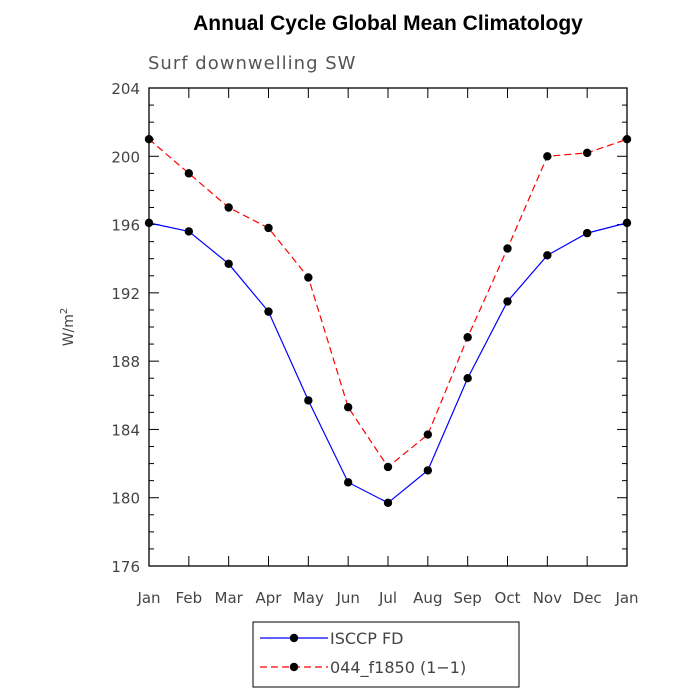 This screenshot has height=700, width=700. What do you see at coordinates (366, 638) in the screenshot?
I see `legend-label-0: ISCCP FD` at bounding box center [366, 638].